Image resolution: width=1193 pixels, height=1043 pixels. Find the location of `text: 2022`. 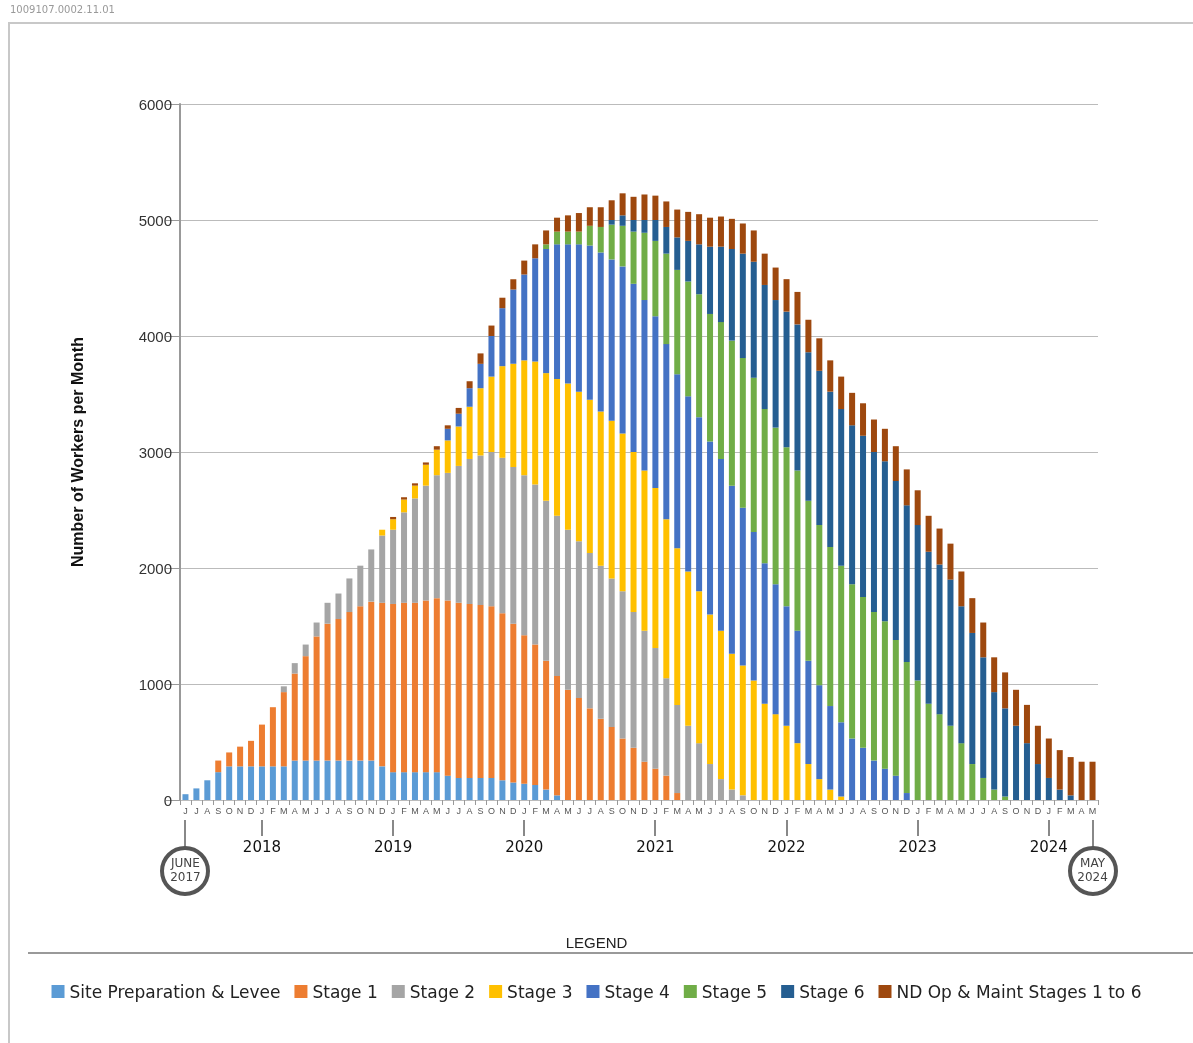

text: 2022 is located at coordinates (786, 847).